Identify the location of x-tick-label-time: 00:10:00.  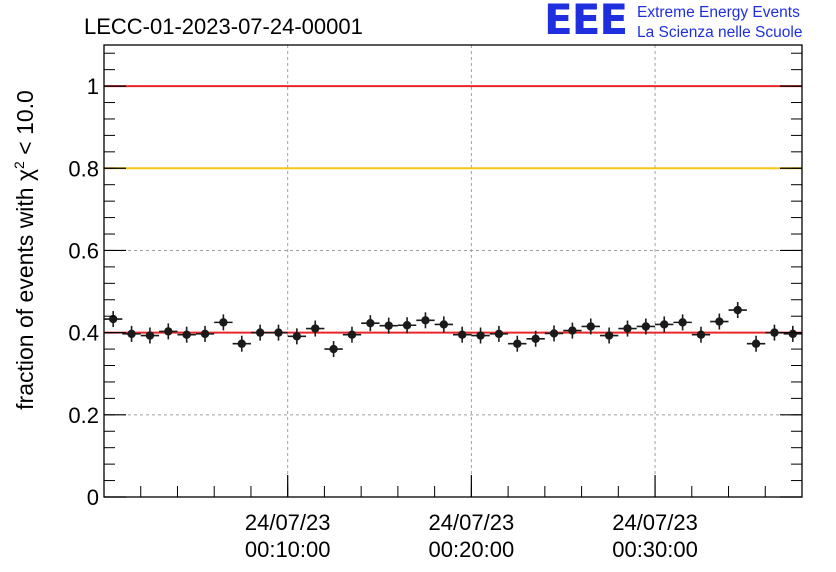
(288, 549).